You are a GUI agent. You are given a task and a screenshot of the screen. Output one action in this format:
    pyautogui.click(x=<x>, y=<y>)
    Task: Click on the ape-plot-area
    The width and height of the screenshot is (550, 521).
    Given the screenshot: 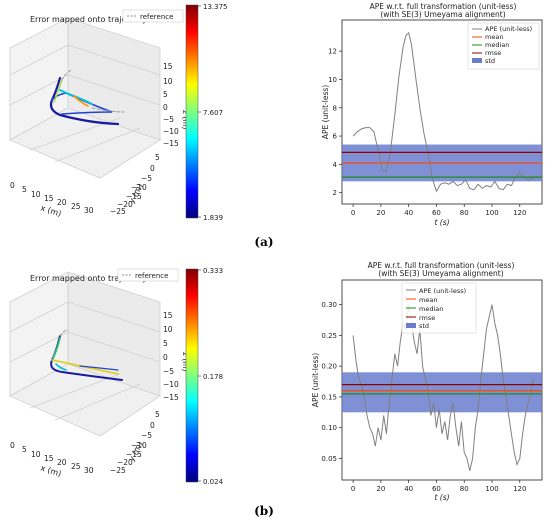 What is the action you would take?
    pyautogui.click(x=442, y=112)
    